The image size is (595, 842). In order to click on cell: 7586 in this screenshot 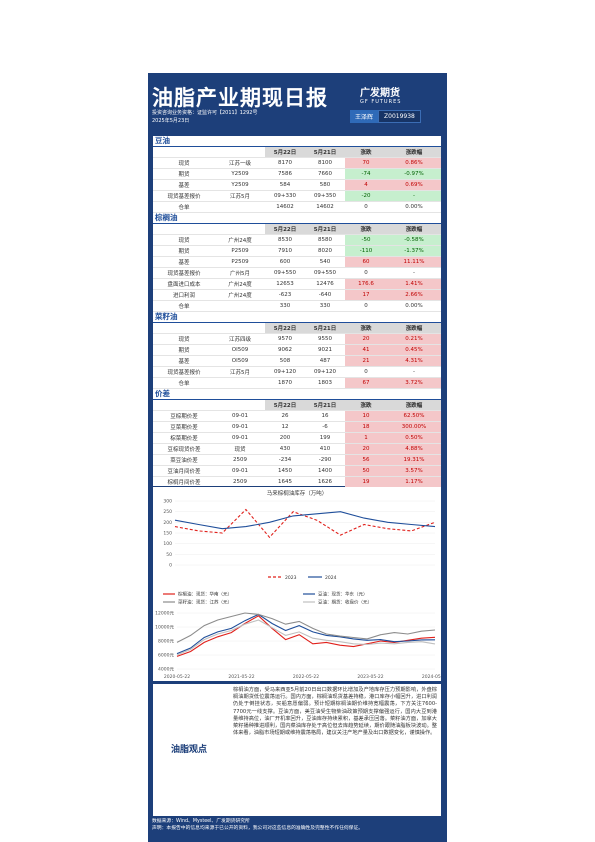, I will do `click(285, 174)`.